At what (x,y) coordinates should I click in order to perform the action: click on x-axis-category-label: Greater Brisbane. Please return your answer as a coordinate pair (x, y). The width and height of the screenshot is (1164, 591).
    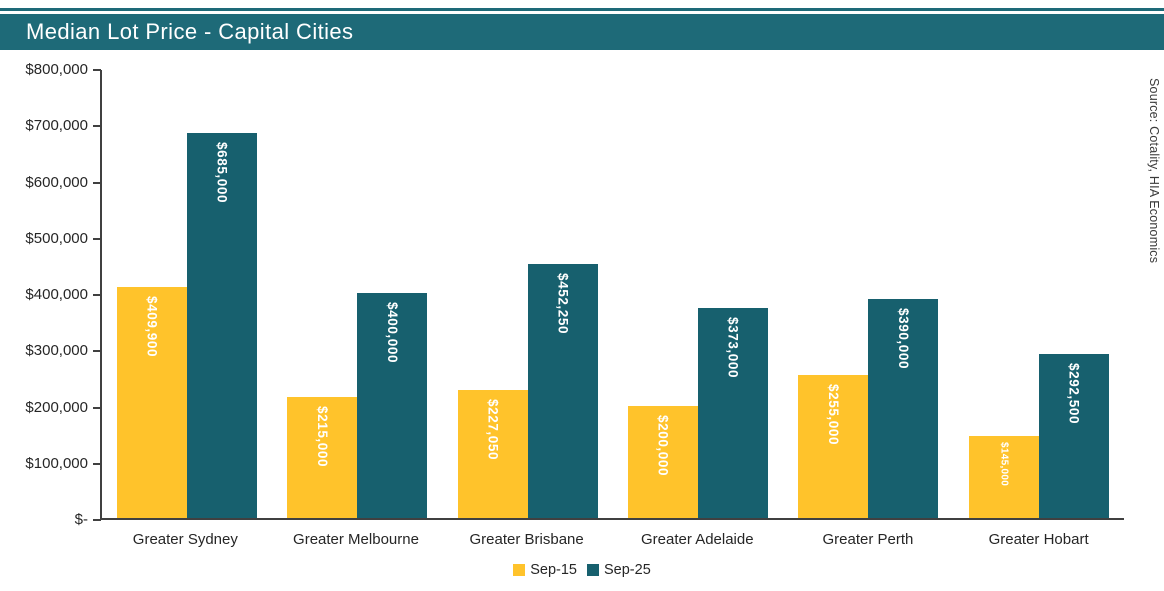
    Looking at the image, I should click on (526, 539).